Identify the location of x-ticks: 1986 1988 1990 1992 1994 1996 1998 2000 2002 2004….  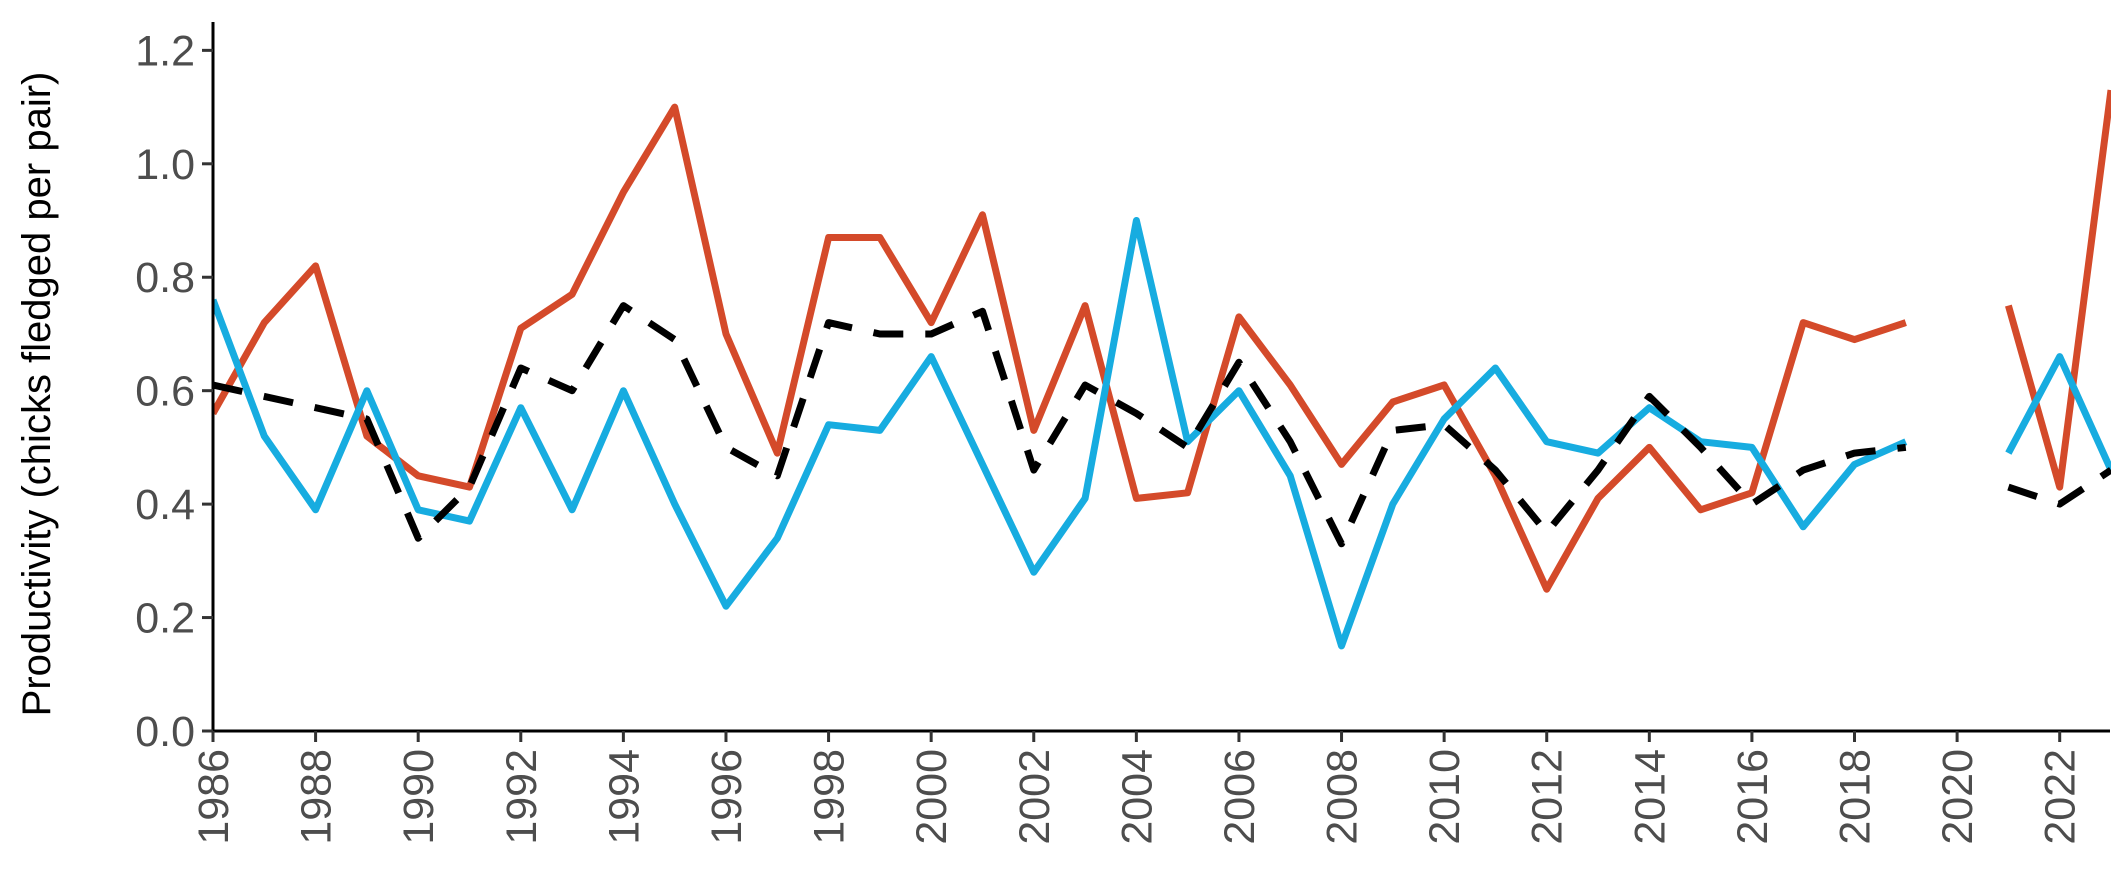
(1137, 788).